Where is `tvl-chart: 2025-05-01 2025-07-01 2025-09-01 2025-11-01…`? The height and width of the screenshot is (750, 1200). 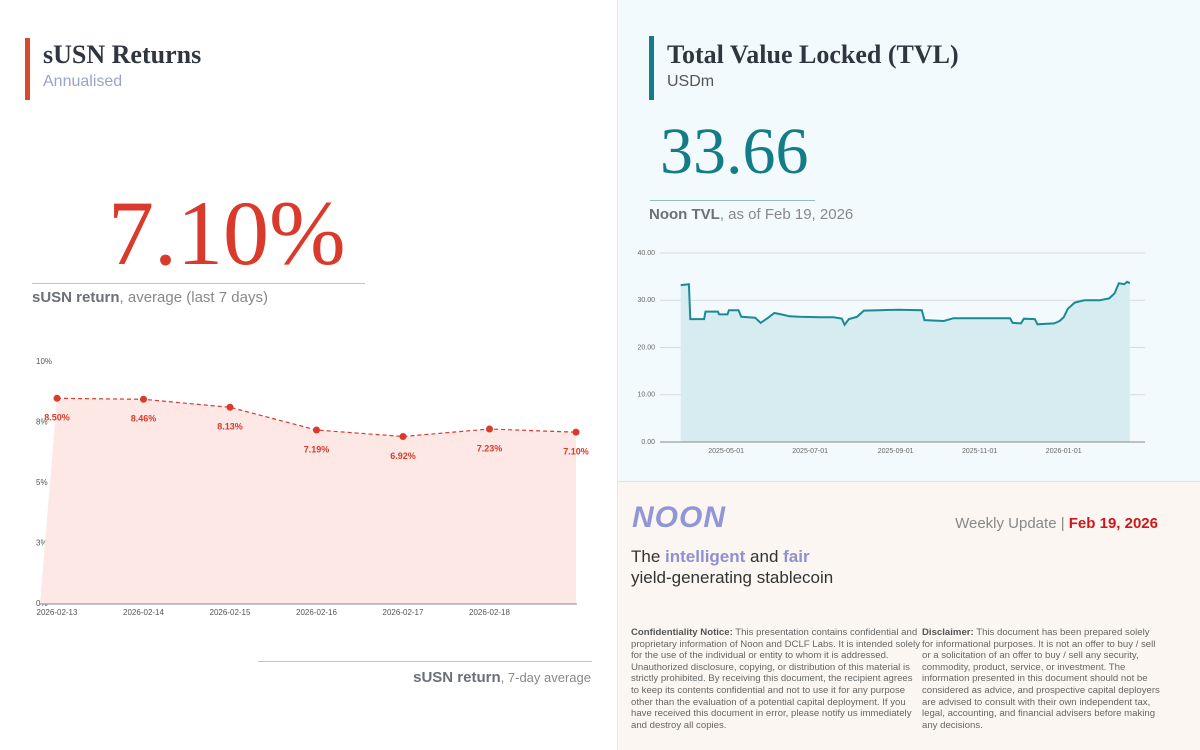
tvl-chart: 2025-05-01 2025-07-01 2025-09-01 2025-11-01… is located at coordinates (891, 352).